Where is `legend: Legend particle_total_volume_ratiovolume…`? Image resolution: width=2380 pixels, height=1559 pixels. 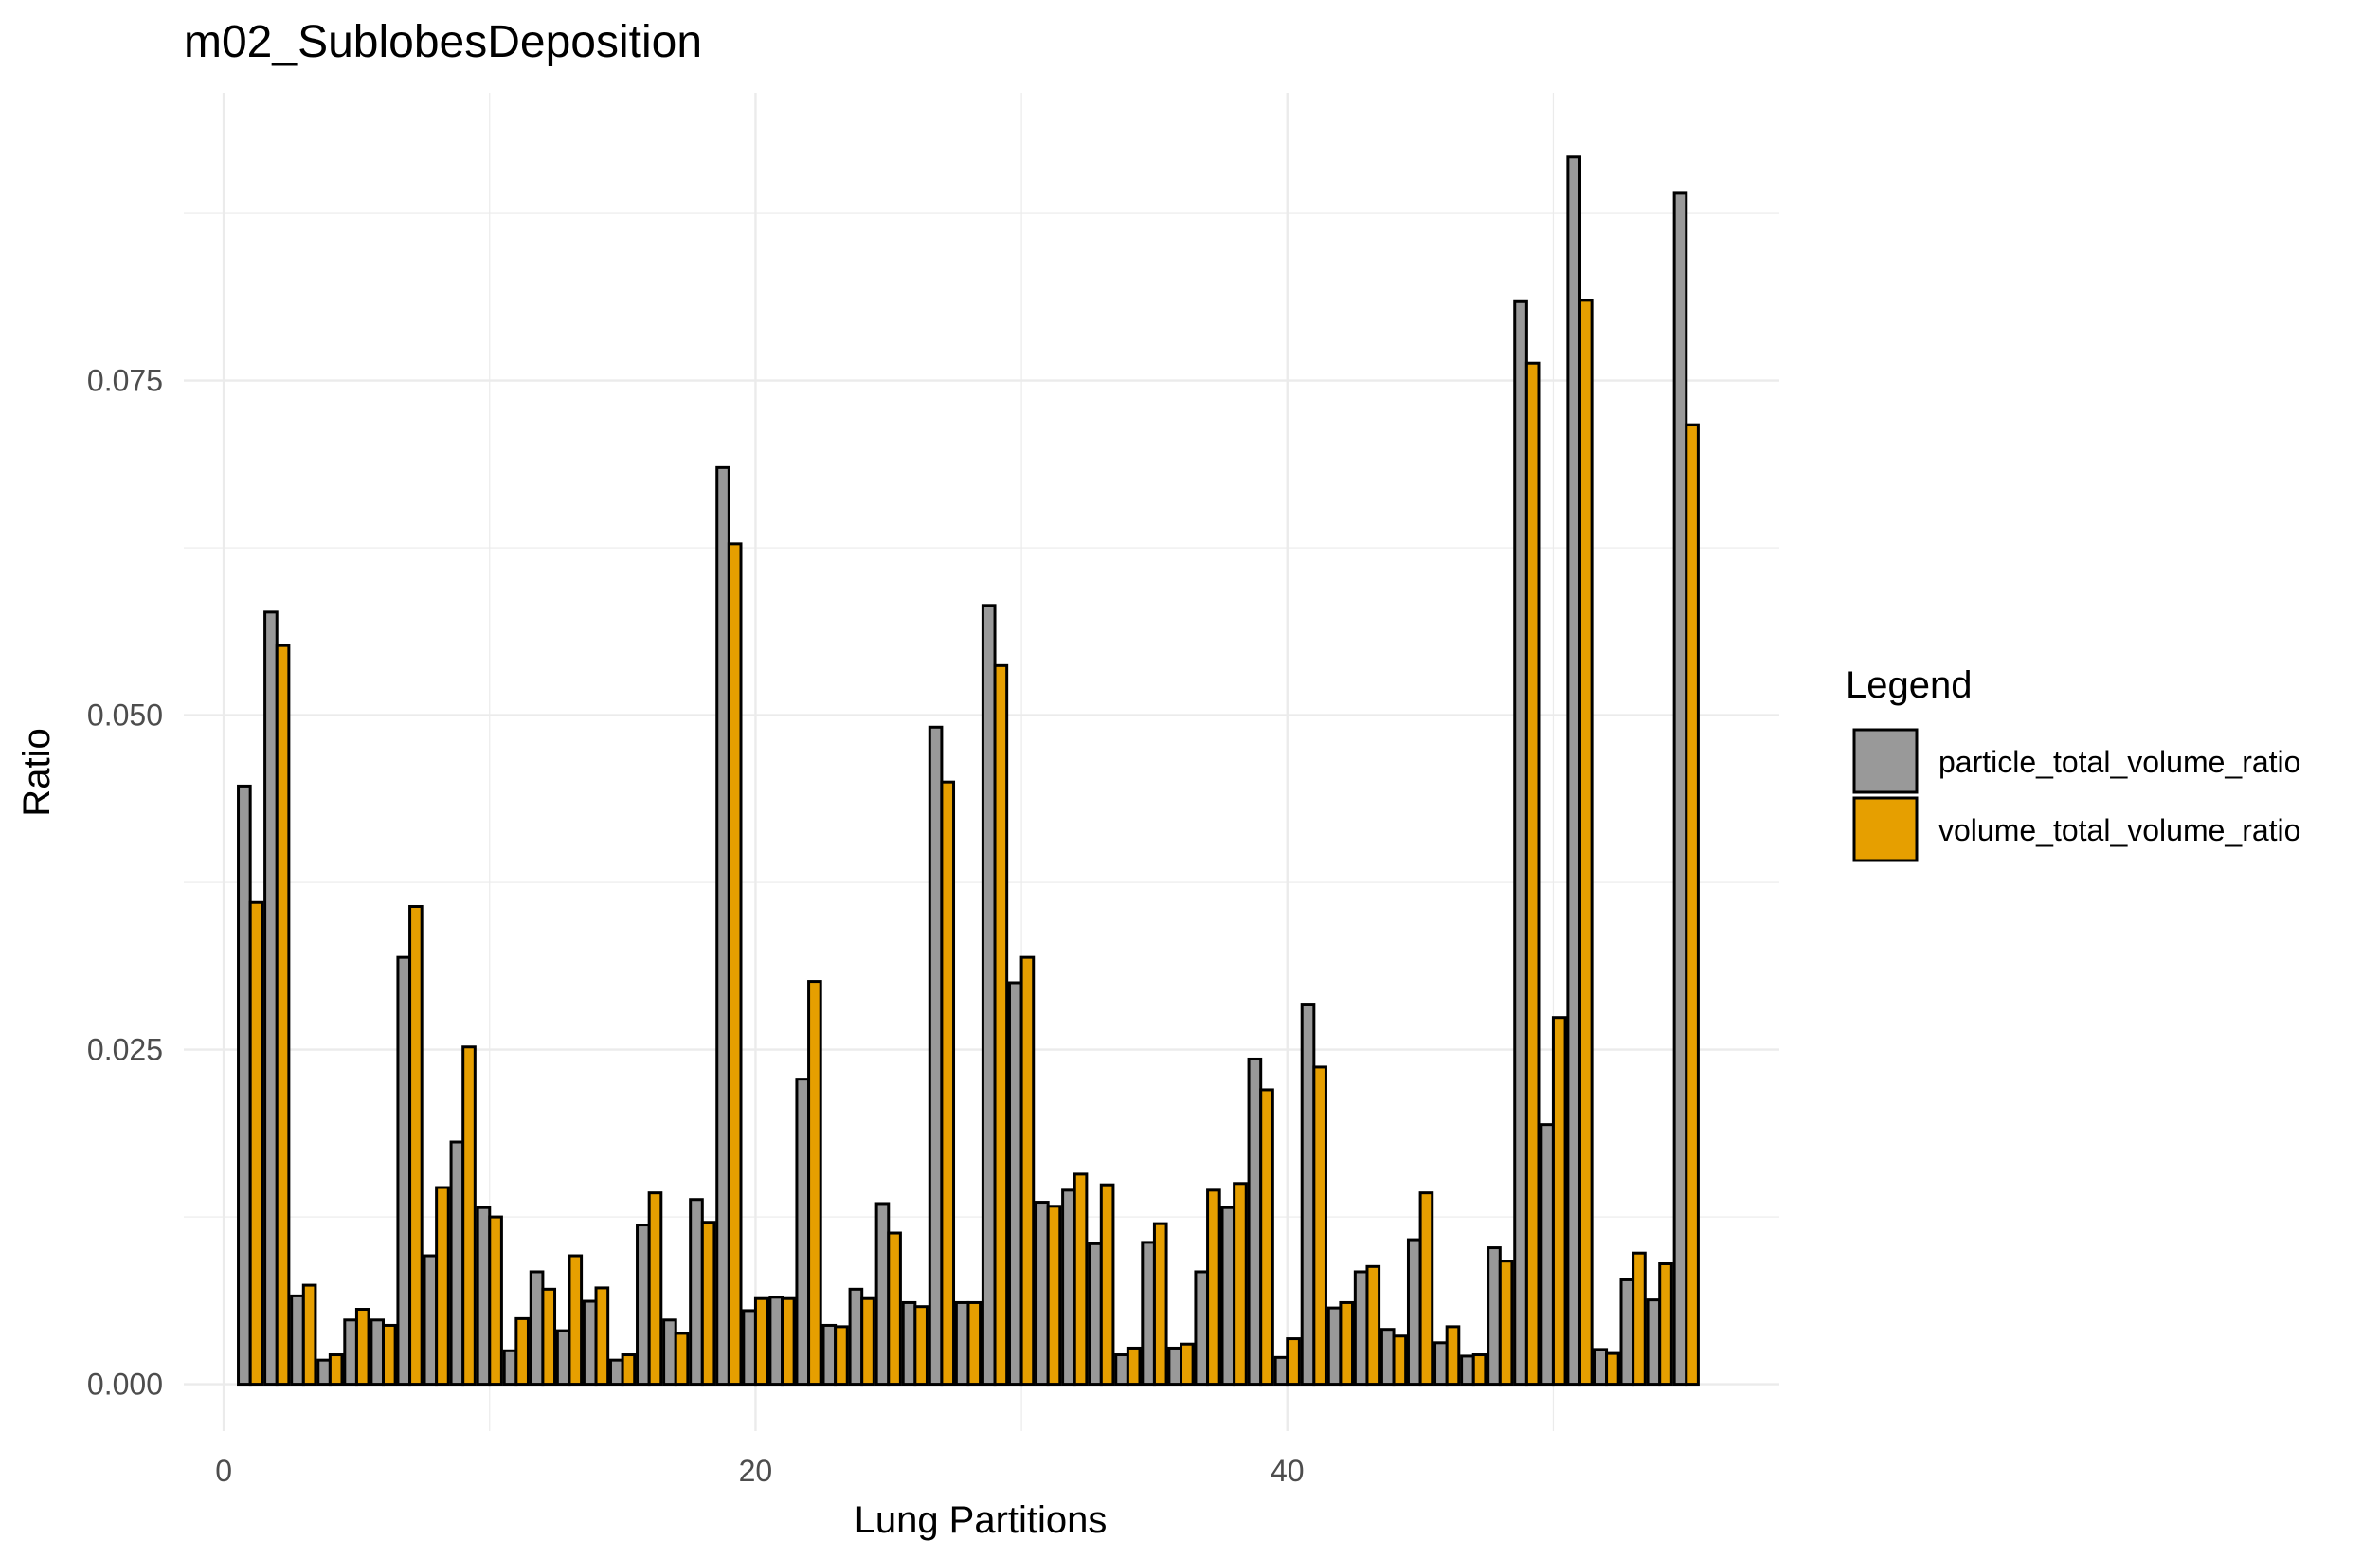 legend: Legend particle_total_volume_ratiovolume… is located at coordinates (2073, 763).